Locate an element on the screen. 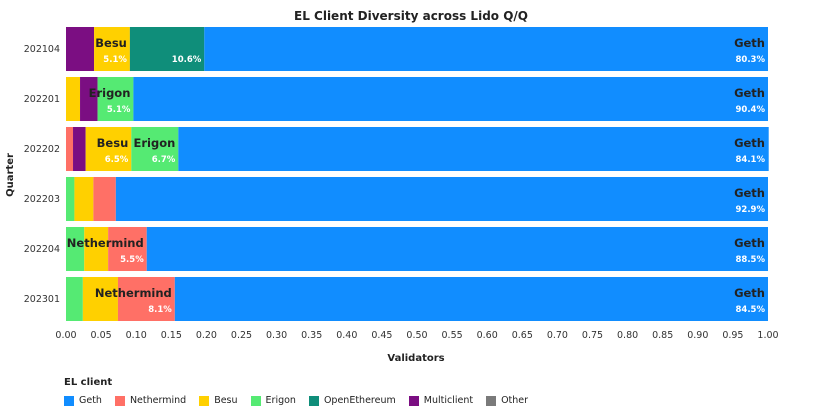  legend-item-nethermind: Nethermind is located at coordinates (150, 400).